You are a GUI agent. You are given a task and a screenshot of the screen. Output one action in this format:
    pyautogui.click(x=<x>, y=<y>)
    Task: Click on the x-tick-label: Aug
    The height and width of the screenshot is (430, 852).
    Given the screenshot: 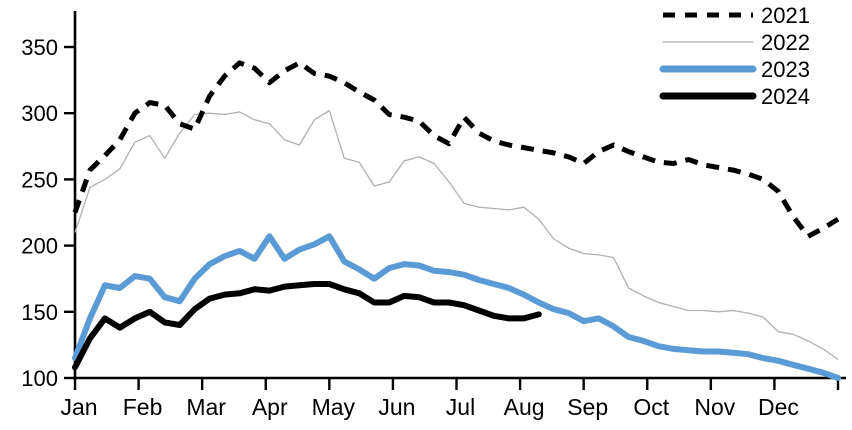 What is the action you would take?
    pyautogui.click(x=524, y=407)
    